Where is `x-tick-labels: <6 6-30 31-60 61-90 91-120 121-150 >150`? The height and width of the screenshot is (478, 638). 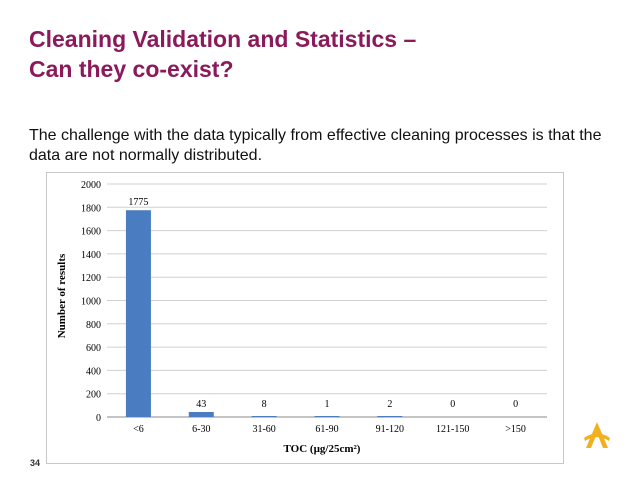 x-tick-labels: <6 6-30 31-60 61-90 91-120 121-150 >150 is located at coordinates (329, 429).